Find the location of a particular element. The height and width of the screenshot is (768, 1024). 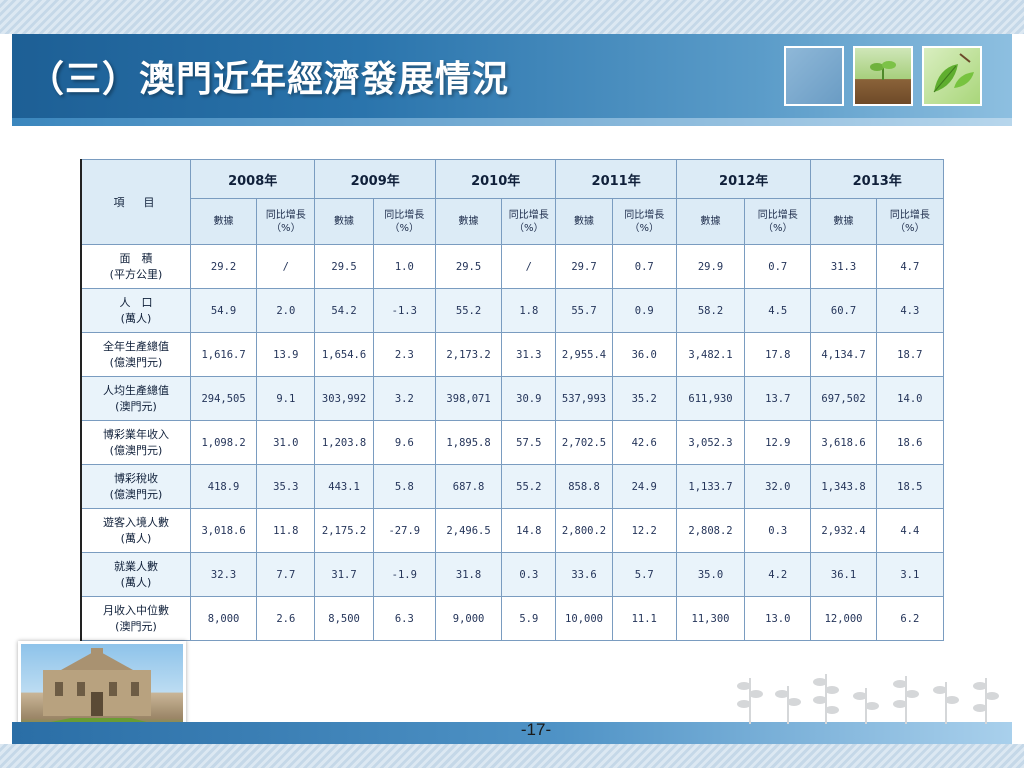

data-value-cell: 3,052.3 is located at coordinates (710, 442).